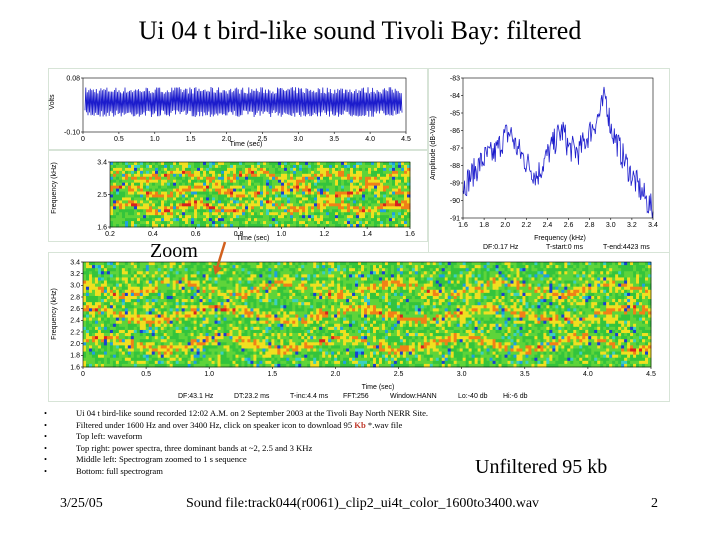  I want to click on y-tick-label: -84, so click(455, 96).